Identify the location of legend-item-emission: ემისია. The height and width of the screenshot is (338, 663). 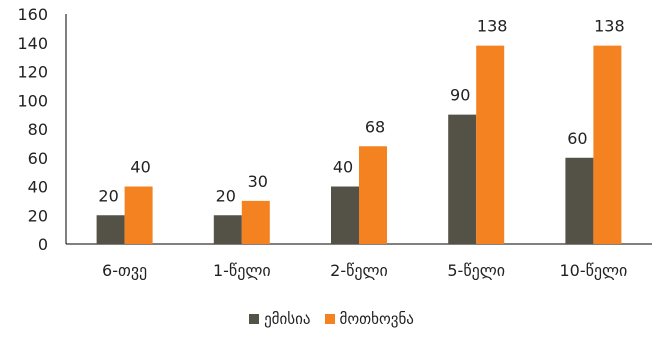
(280, 319).